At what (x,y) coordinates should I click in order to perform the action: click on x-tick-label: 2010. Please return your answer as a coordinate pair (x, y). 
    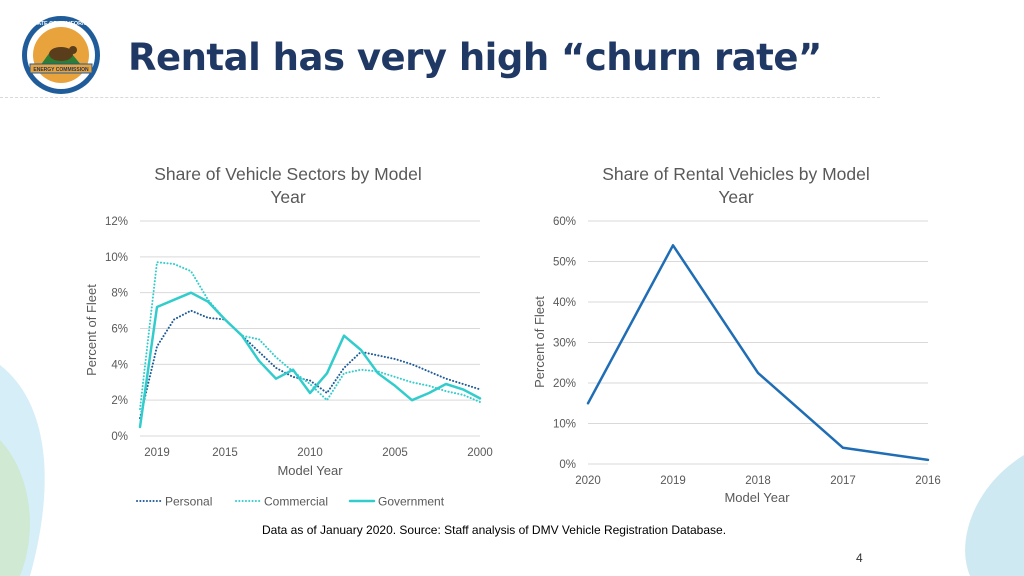
    Looking at the image, I should click on (310, 453).